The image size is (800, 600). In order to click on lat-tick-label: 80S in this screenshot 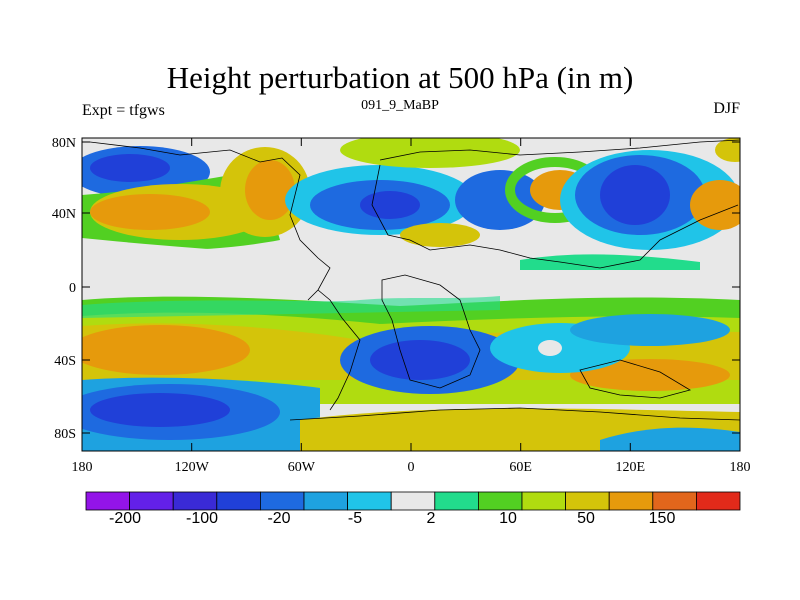, I will do `click(65, 434)`.